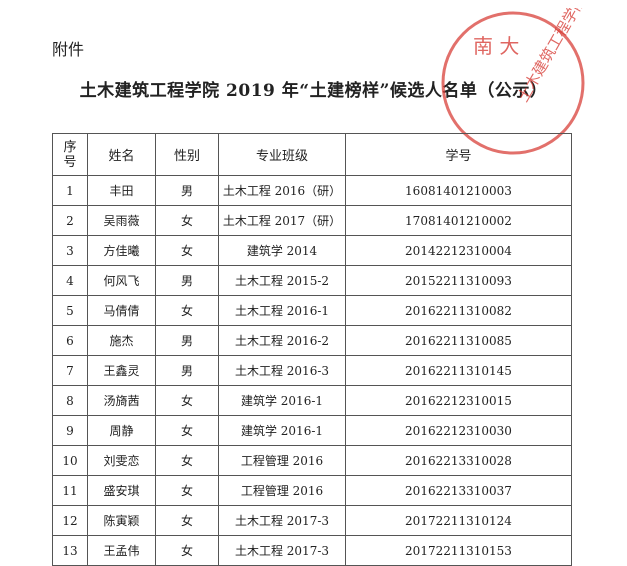 Image resolution: width=627 pixels, height=566 pixels. I want to click on cell-seq: 9, so click(70, 430).